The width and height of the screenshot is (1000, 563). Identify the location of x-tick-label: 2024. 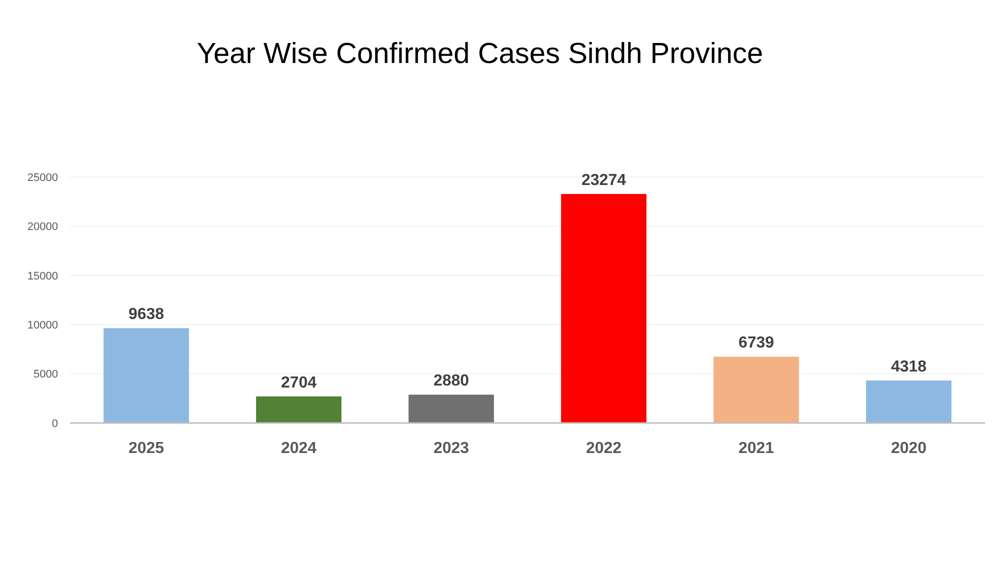
(298, 448).